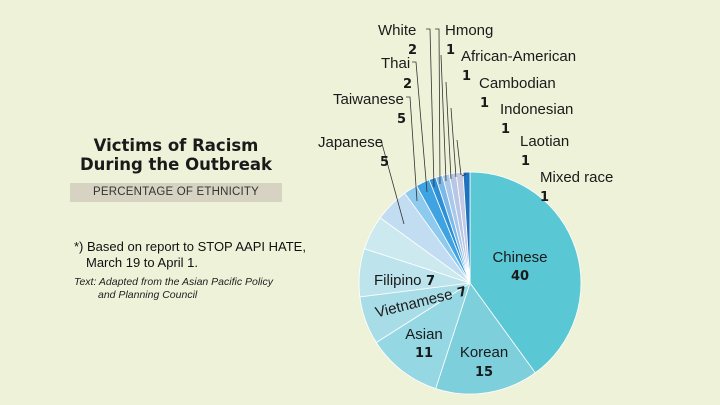 The image size is (720, 405). What do you see at coordinates (484, 103) in the screenshot?
I see `value-cambodian: 1` at bounding box center [484, 103].